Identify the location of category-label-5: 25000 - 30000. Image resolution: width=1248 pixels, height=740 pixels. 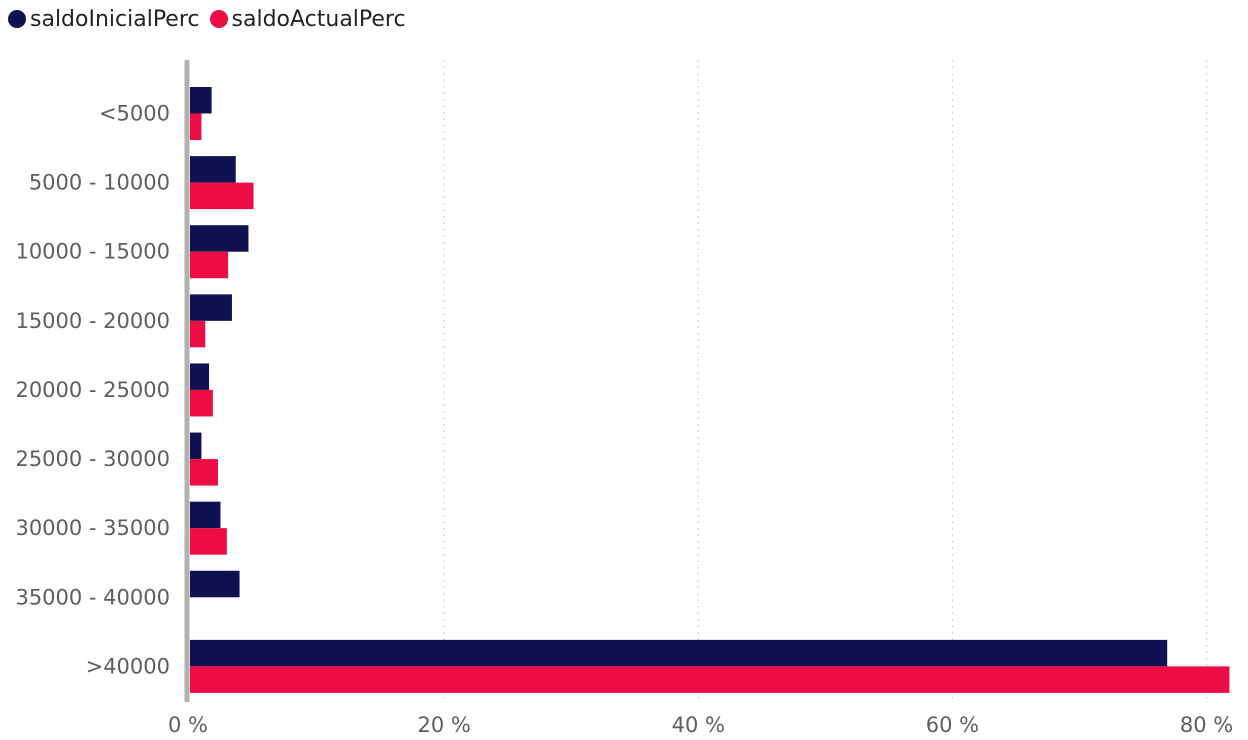
(92, 459).